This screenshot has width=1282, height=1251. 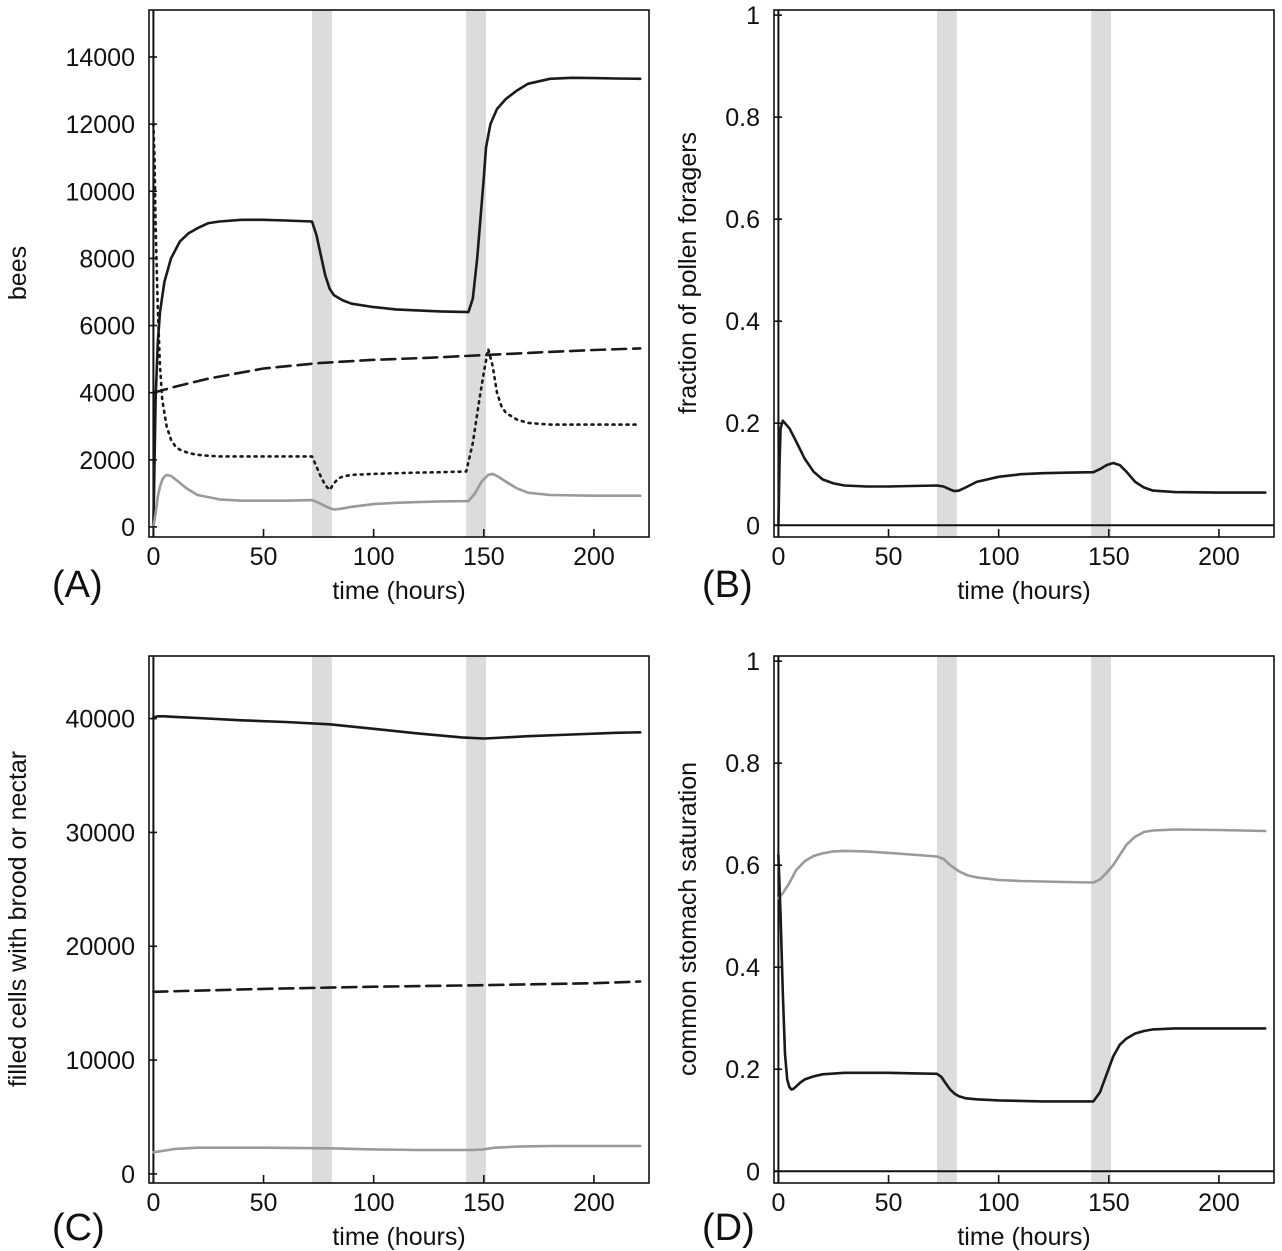 What do you see at coordinates (18, 273) in the screenshot?
I see `y-axis-label: bees` at bounding box center [18, 273].